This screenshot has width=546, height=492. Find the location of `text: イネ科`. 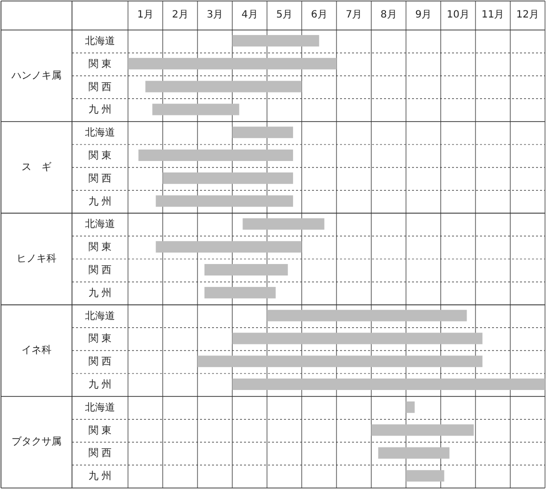

text: イネ科 is located at coordinates (37, 350).